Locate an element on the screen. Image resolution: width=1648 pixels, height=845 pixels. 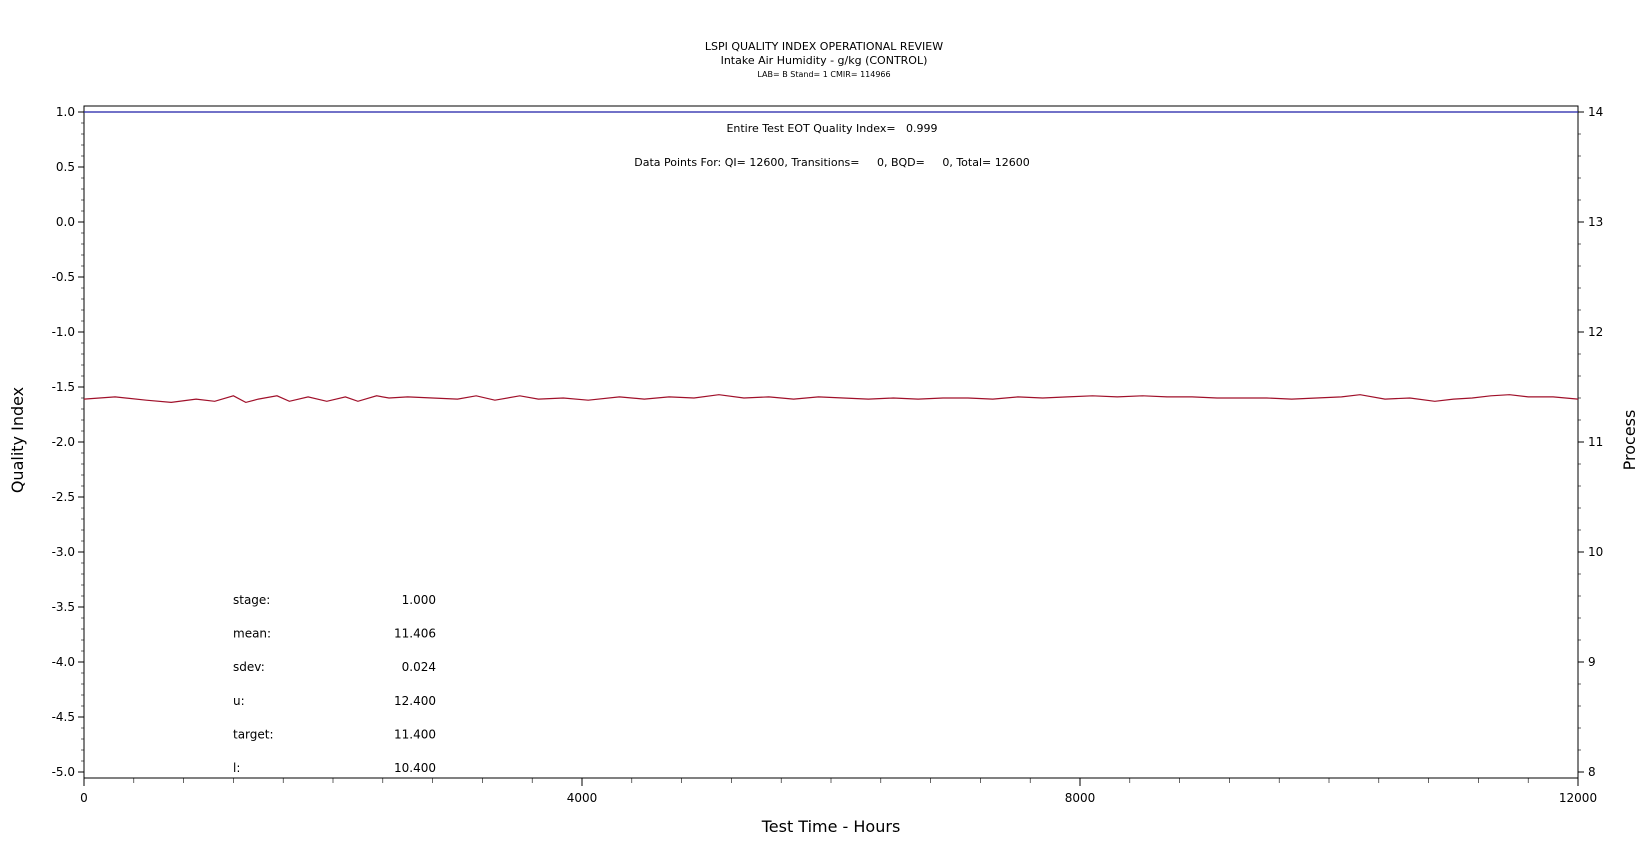
stat-value: 1.000 is located at coordinates (419, 600).